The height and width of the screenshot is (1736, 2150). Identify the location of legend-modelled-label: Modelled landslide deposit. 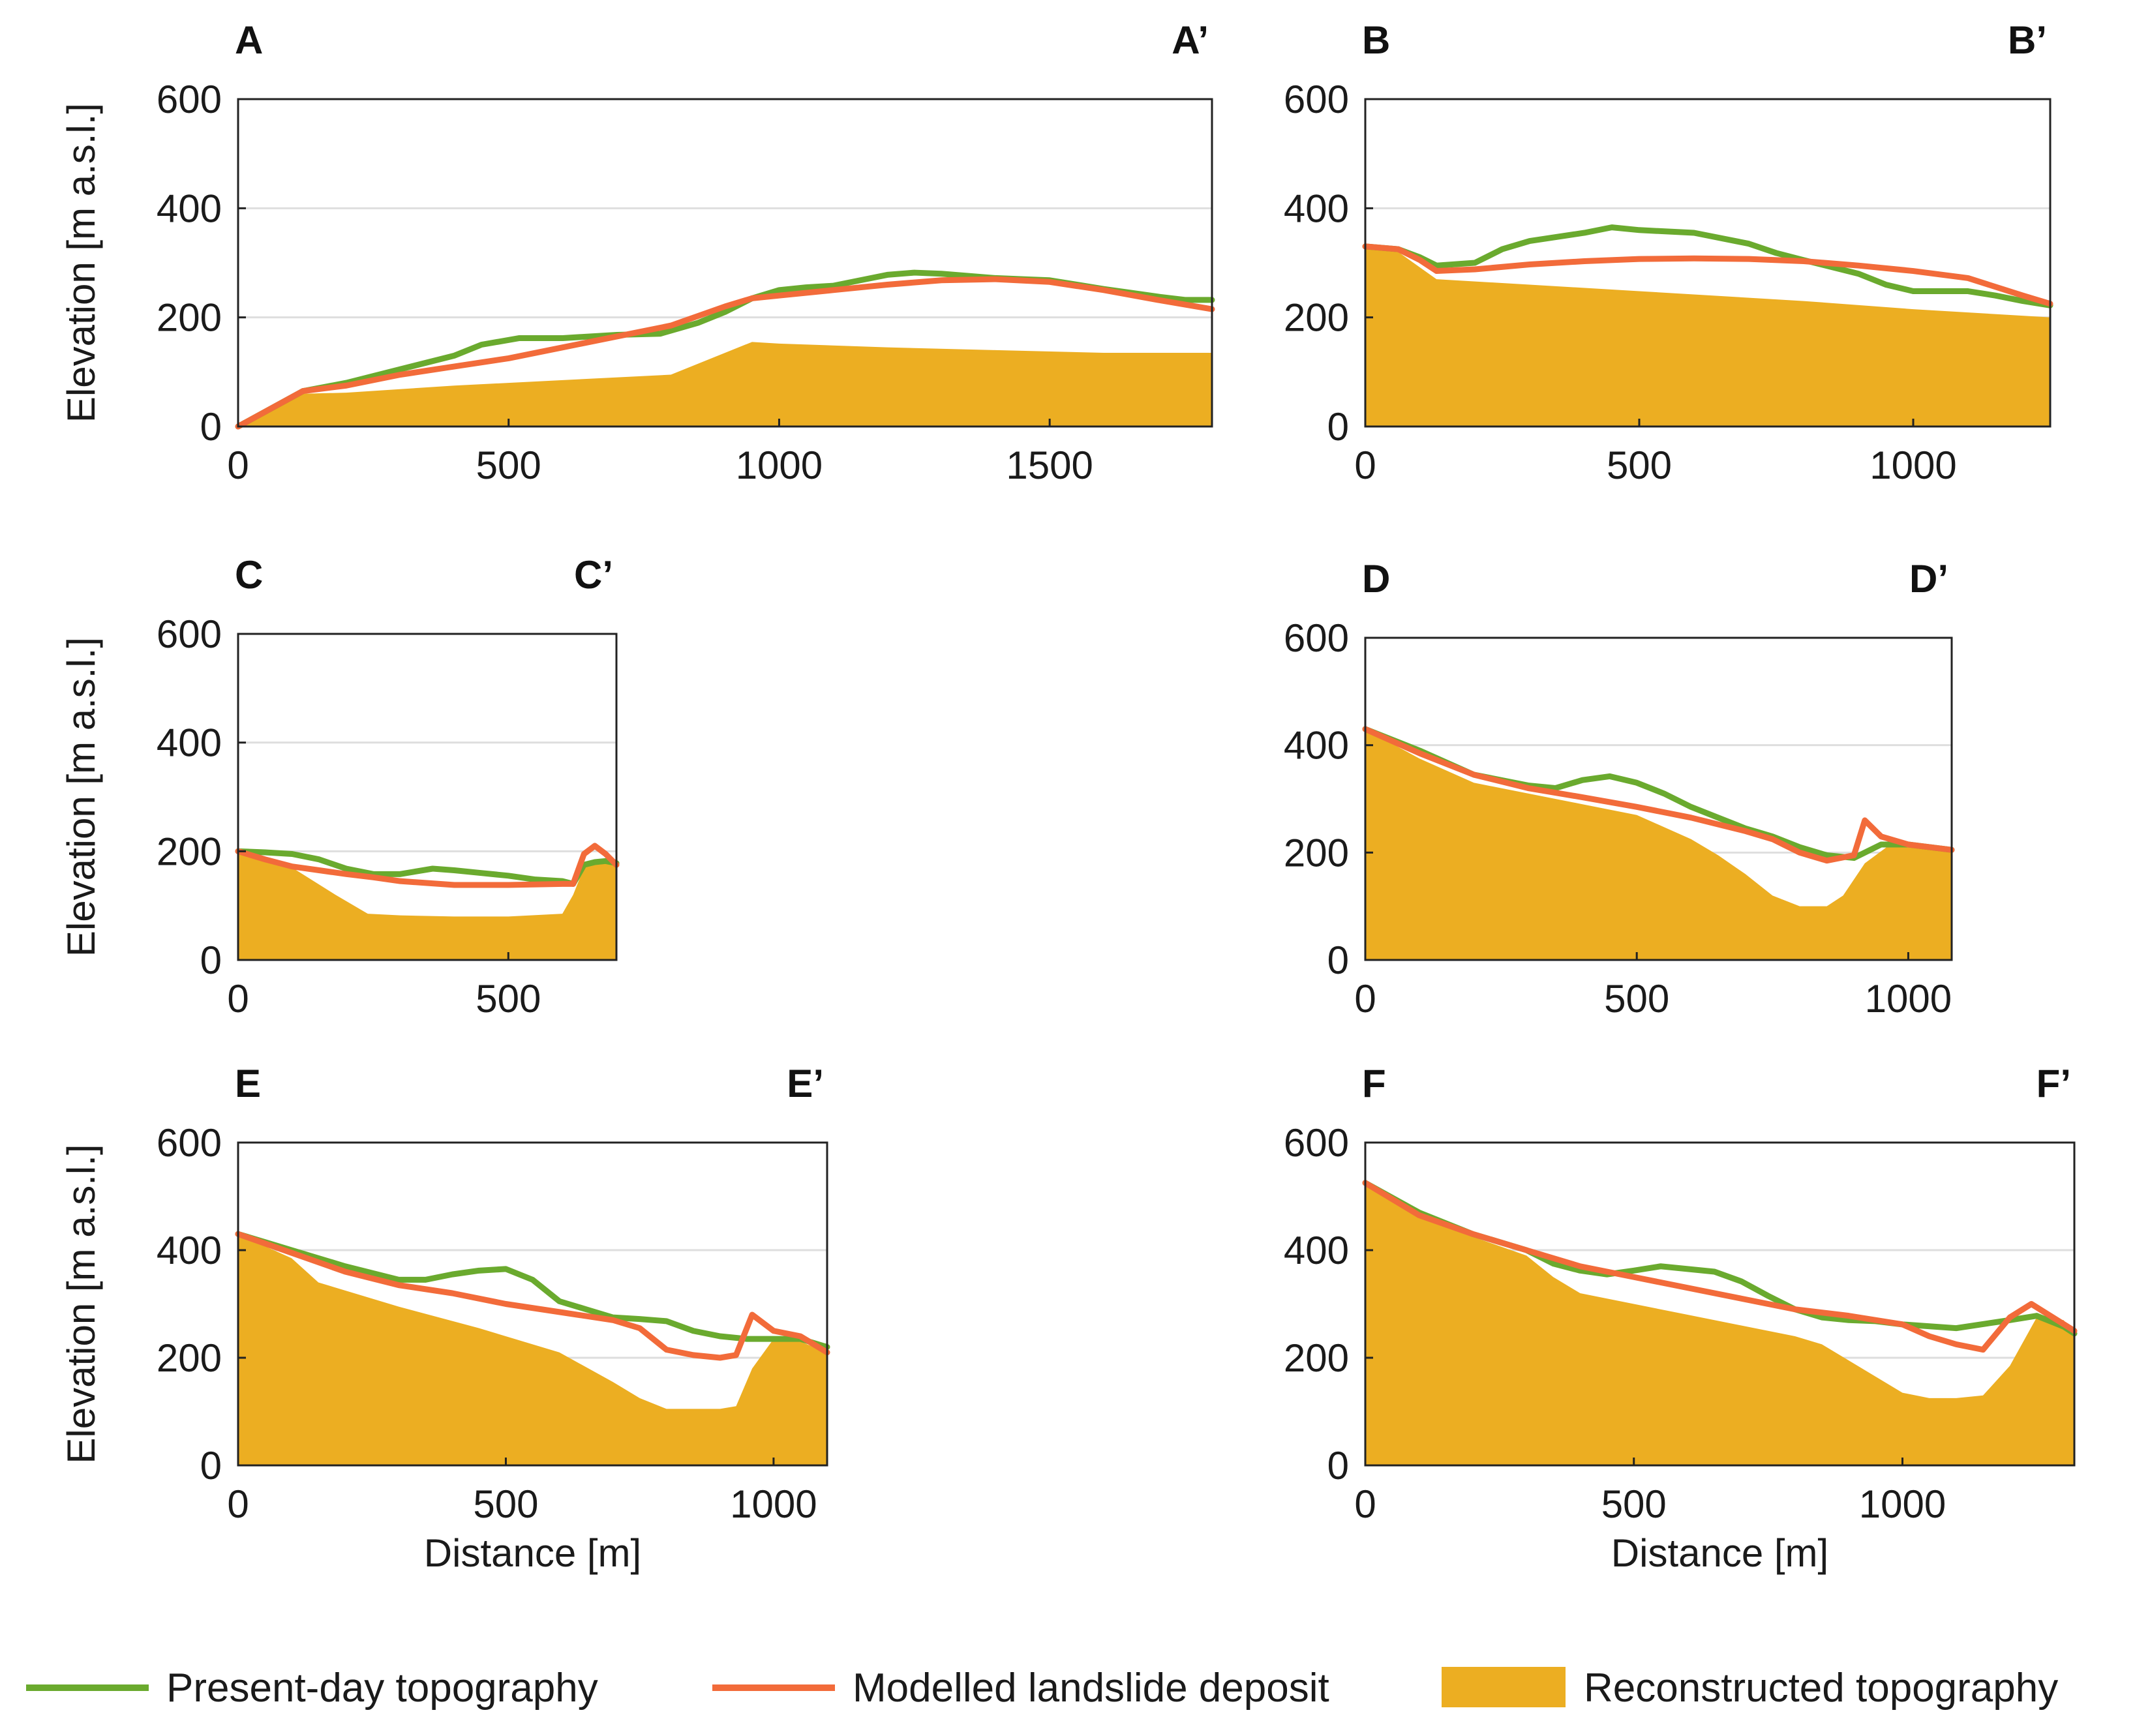
(1091, 1688).